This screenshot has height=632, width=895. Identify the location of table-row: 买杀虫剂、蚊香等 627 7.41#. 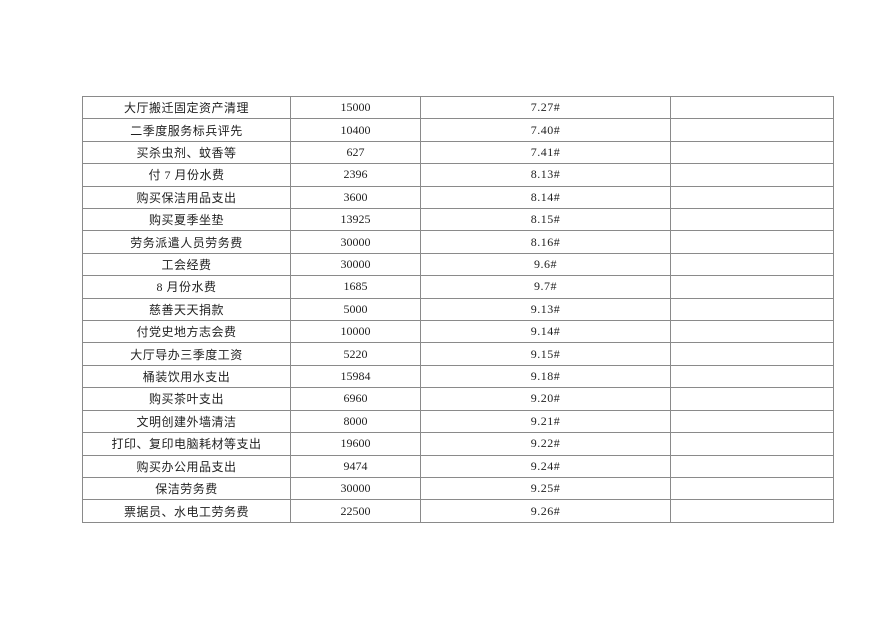
(458, 152).